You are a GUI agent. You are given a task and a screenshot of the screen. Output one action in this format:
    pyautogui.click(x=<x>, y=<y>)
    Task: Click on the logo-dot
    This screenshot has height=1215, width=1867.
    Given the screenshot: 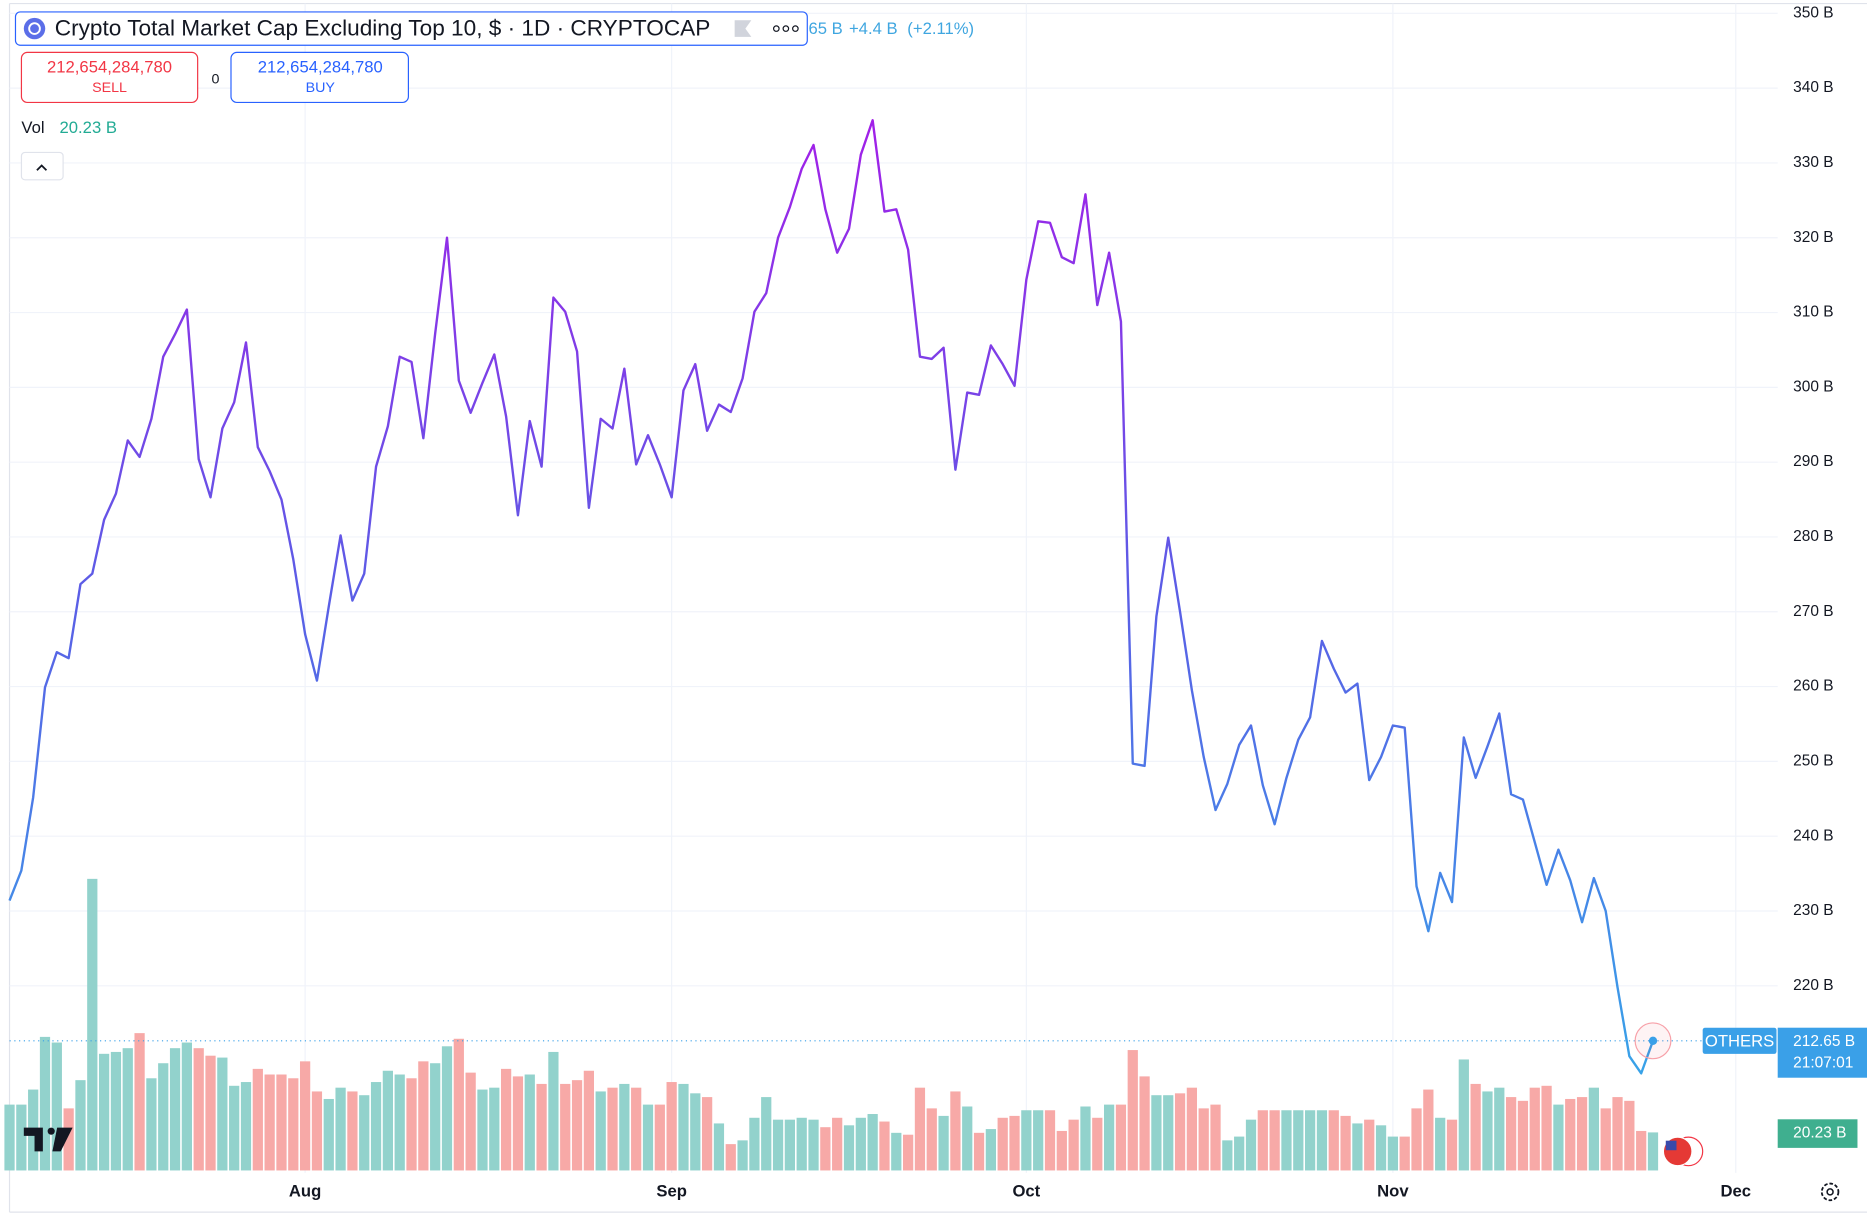 What is the action you would take?
    pyautogui.click(x=51, y=1131)
    